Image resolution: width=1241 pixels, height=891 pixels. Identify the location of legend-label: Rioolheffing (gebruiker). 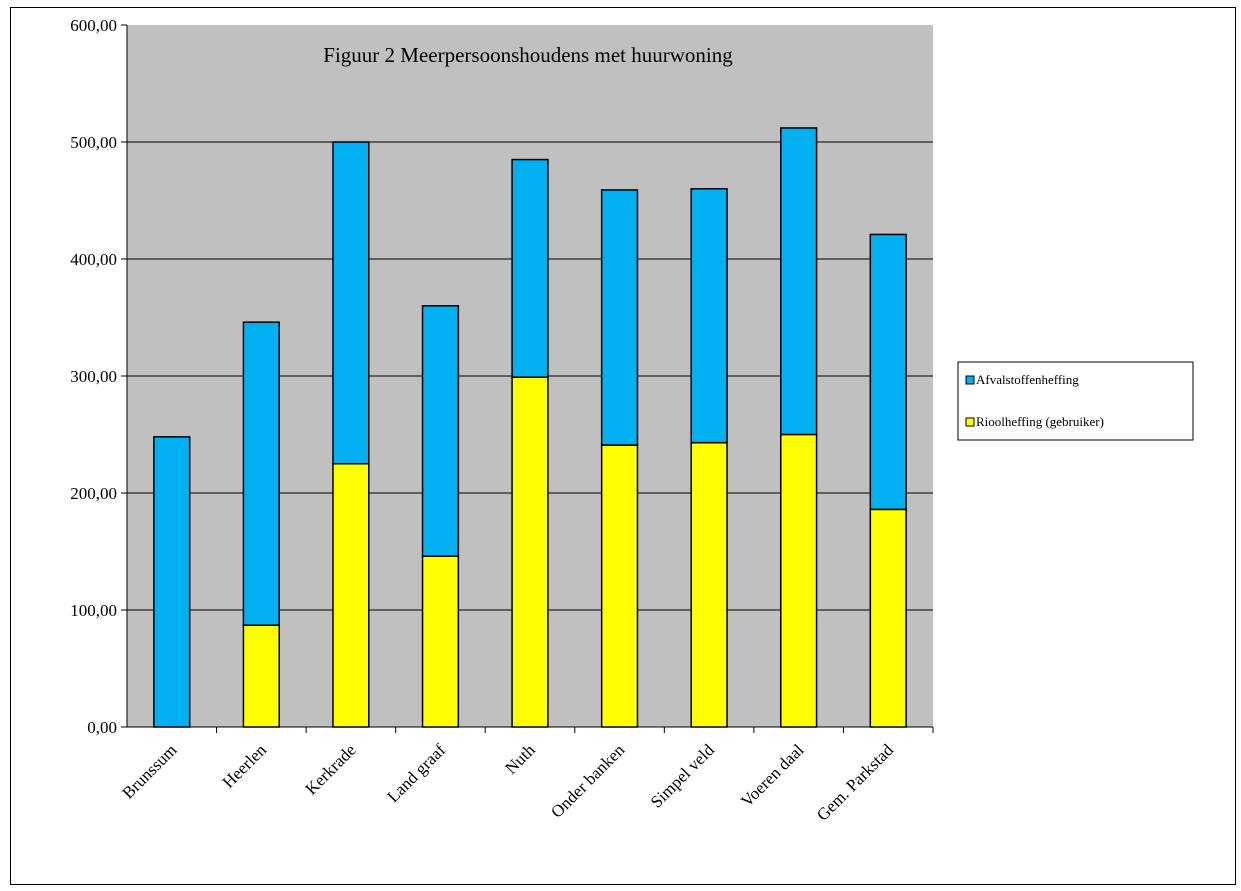
(1040, 421).